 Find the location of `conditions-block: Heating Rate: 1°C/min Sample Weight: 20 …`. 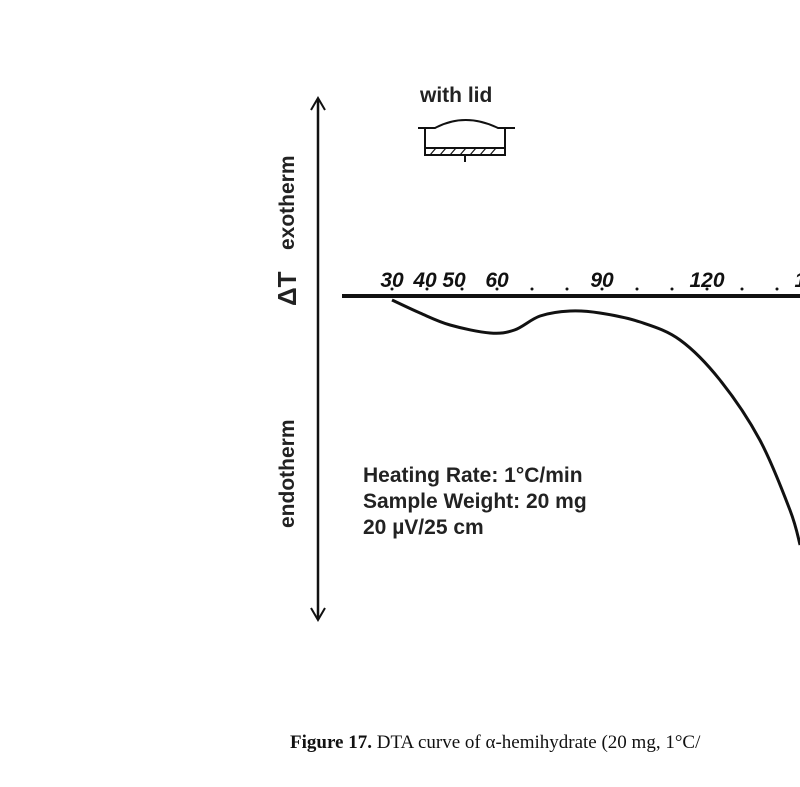

conditions-block: Heating Rate: 1°C/min Sample Weight: 20 … is located at coordinates (475, 502).